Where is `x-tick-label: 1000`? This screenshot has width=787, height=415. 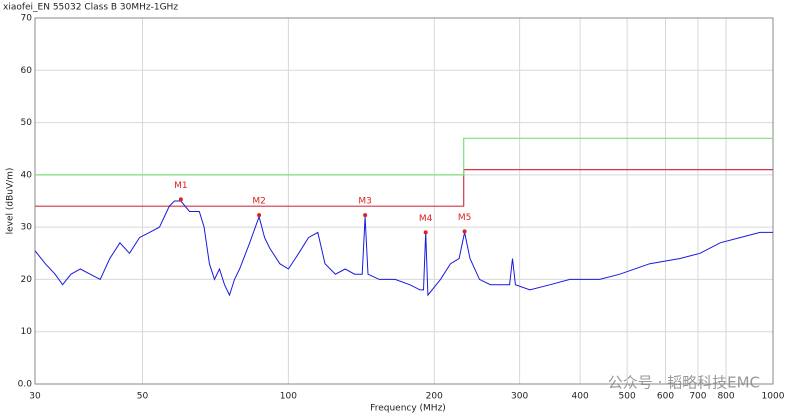 x-tick-label: 1000 is located at coordinates (773, 397).